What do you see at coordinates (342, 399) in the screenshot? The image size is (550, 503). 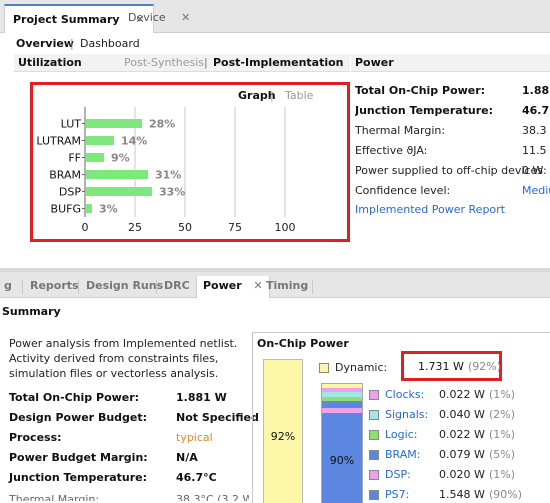 I see `stack-segment-logic` at bounding box center [342, 399].